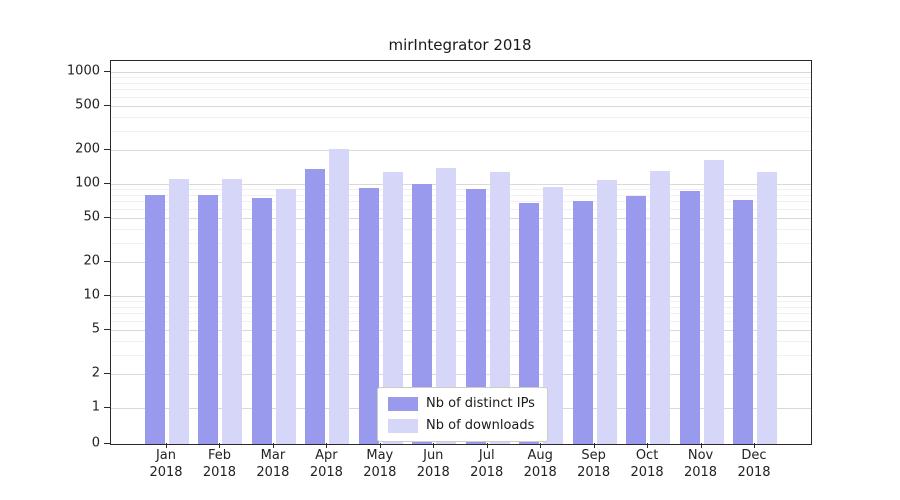 Image resolution: width=900 pixels, height=500 pixels. I want to click on bar-downloads-sep, so click(606, 312).